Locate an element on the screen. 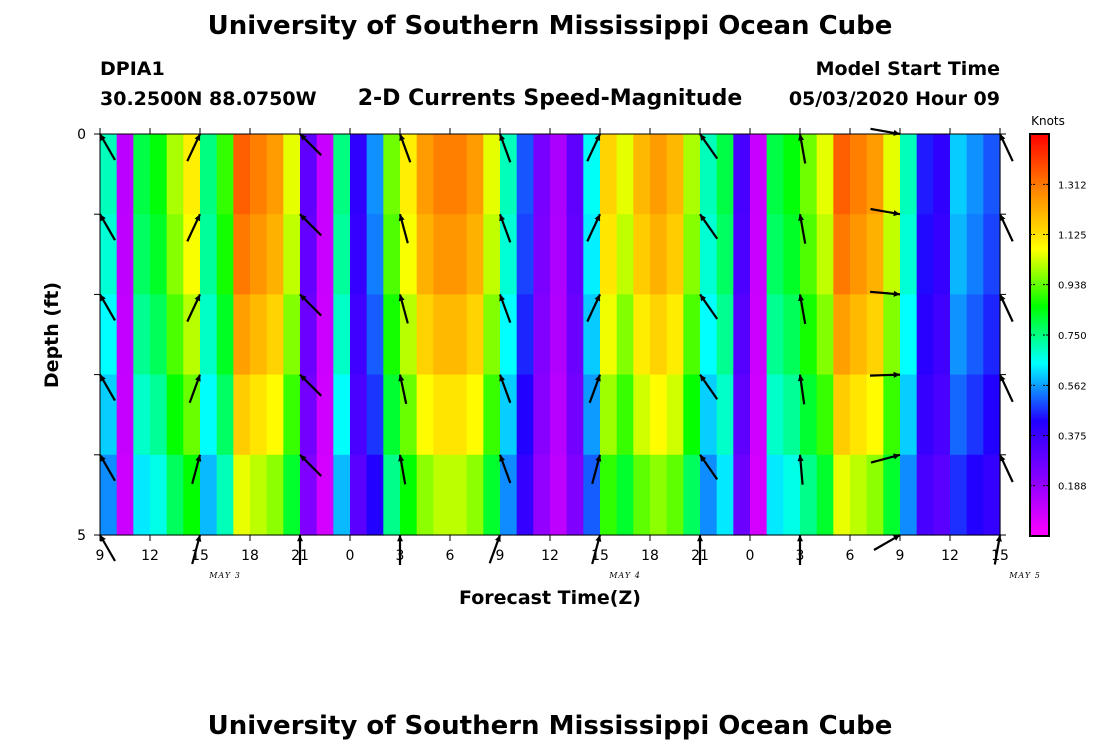 The height and width of the screenshot is (750, 1100). x-tick-label: 9 is located at coordinates (100, 556).